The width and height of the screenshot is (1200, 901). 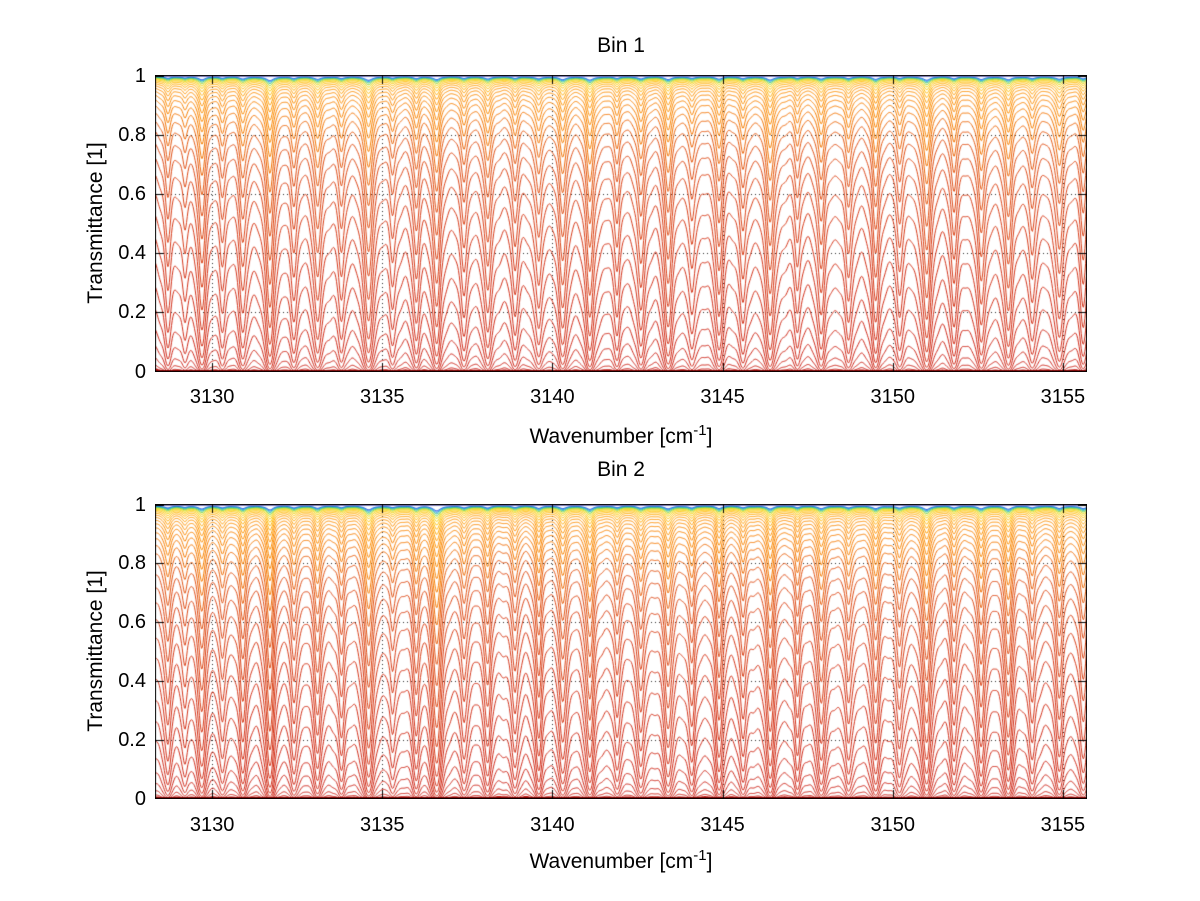 What do you see at coordinates (140, 75) in the screenshot?
I see `subplot1-y-tick-label: 1` at bounding box center [140, 75].